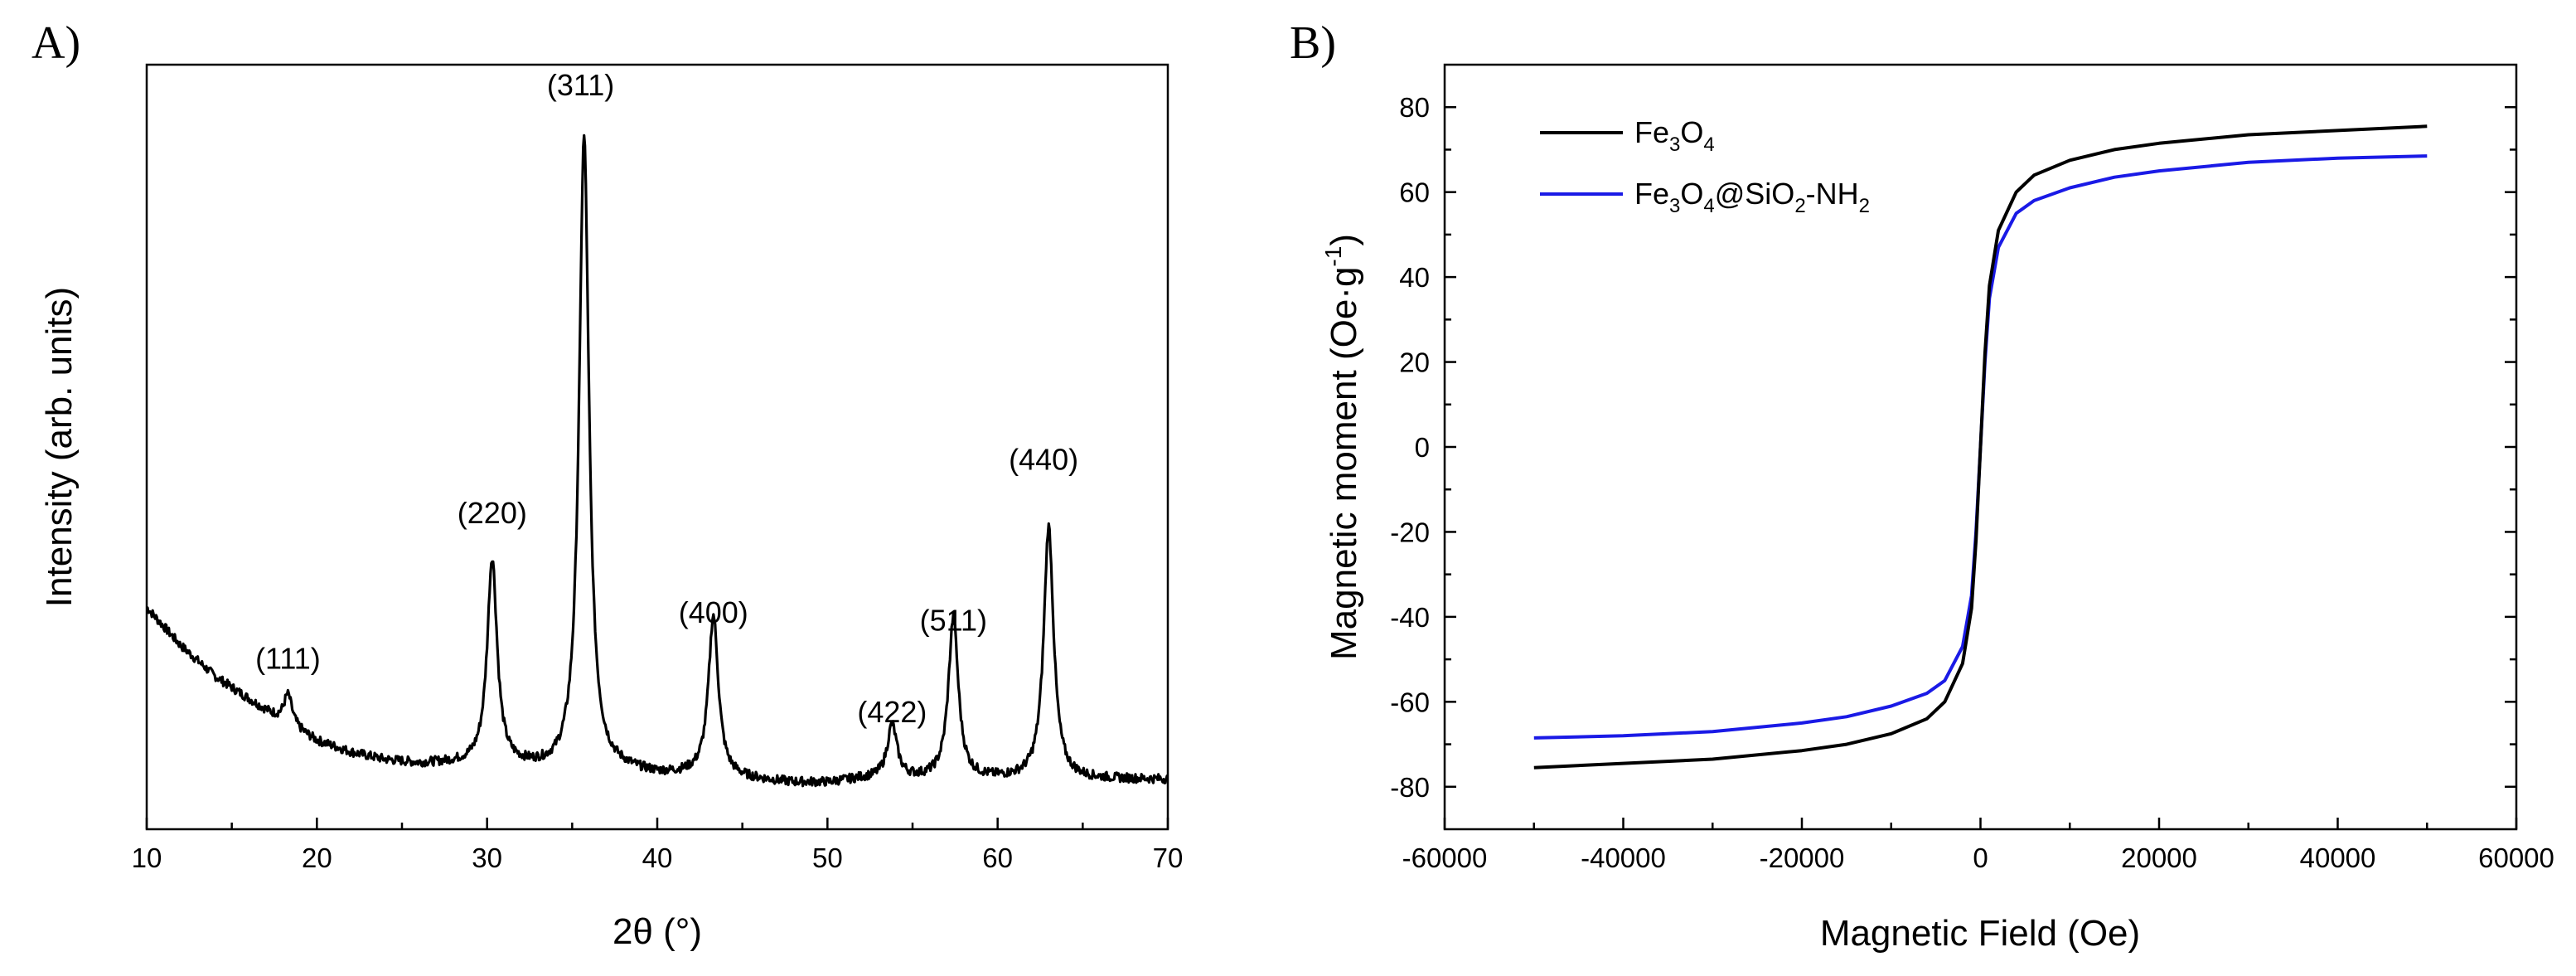  Describe the element at coordinates (1755, 194) in the screenshot. I see `mag-legend-label-part: @SiO` at that location.